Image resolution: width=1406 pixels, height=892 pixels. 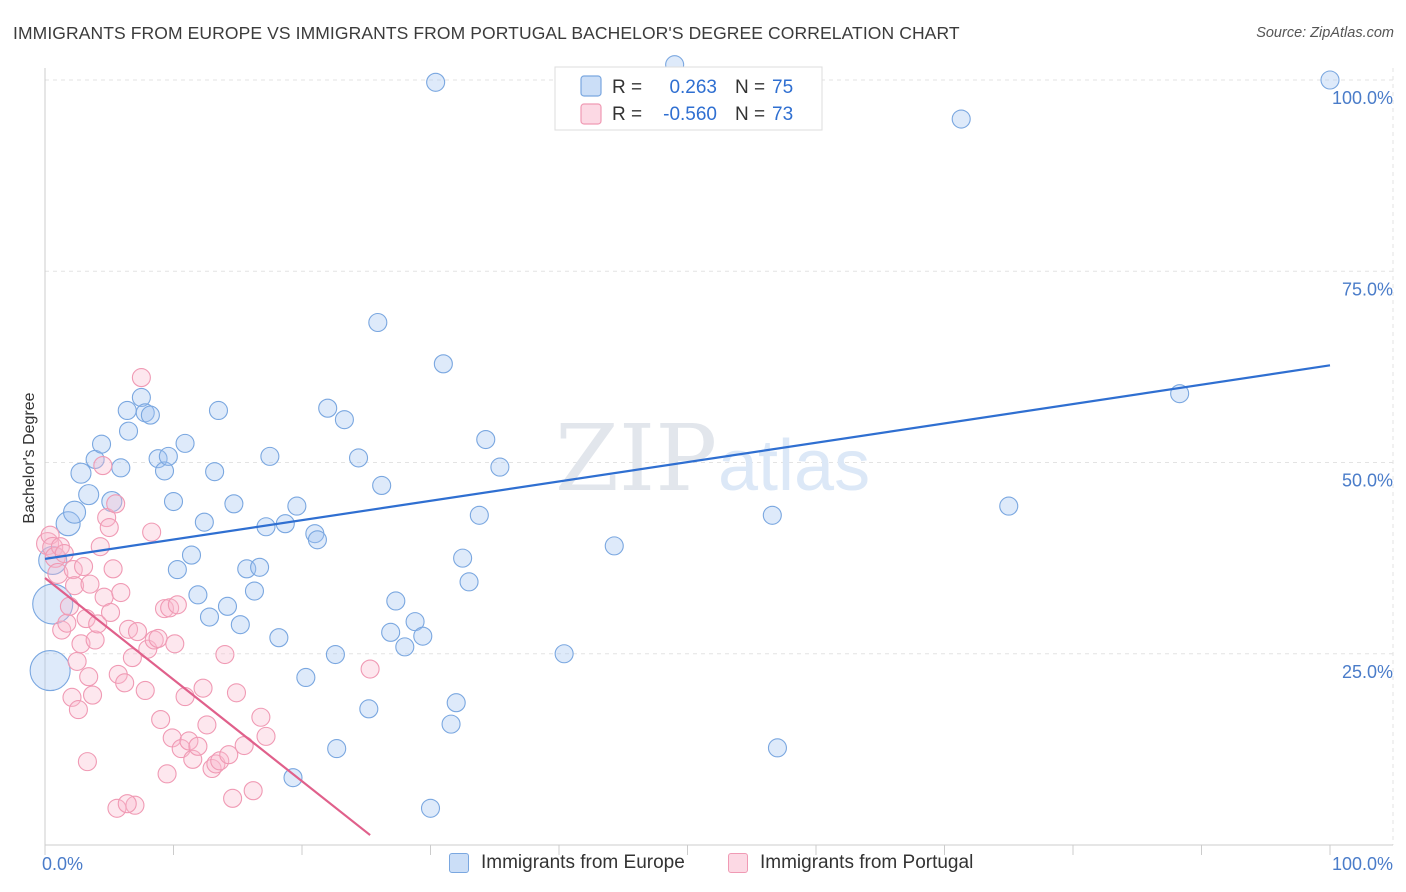 I want to click on legend-label-europe: Immigrants from Europe, so click(x=583, y=862).